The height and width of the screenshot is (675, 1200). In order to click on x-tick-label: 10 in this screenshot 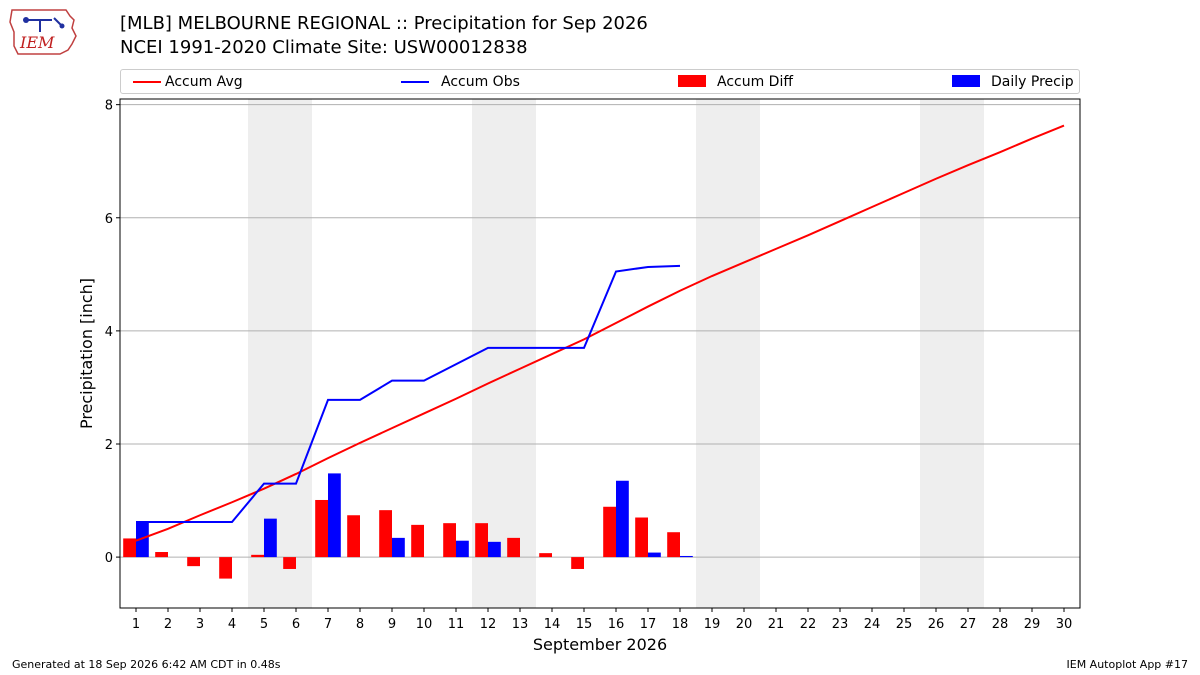, I will do `click(424, 624)`.